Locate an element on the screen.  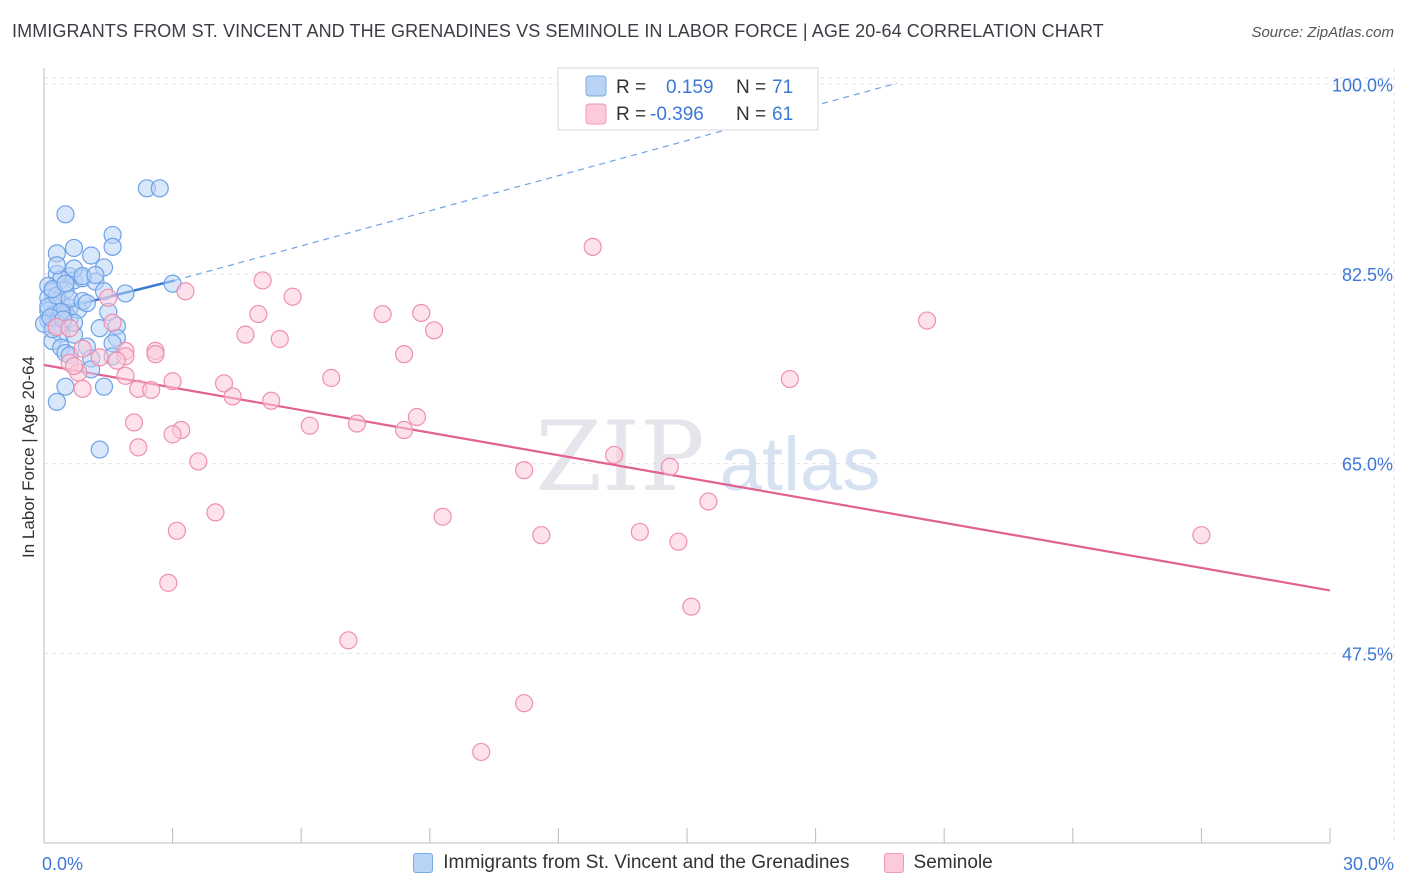
legend-r-value-1: 0.159 is located at coordinates (690, 87).